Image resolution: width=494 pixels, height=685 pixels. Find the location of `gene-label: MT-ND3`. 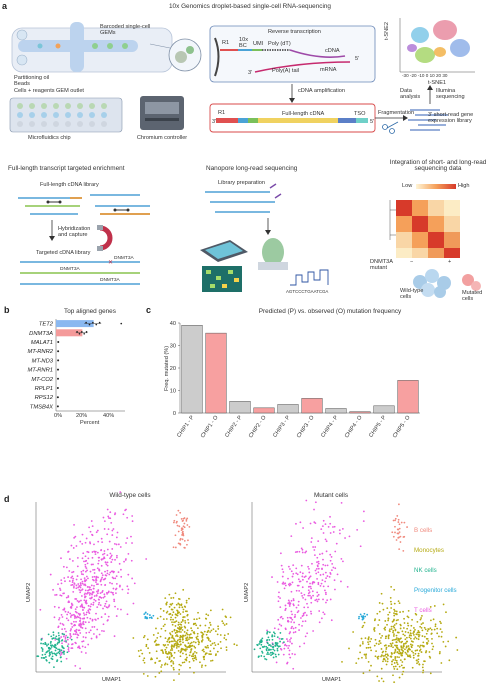

gene-label: MT-ND3 is located at coordinates (43, 361).